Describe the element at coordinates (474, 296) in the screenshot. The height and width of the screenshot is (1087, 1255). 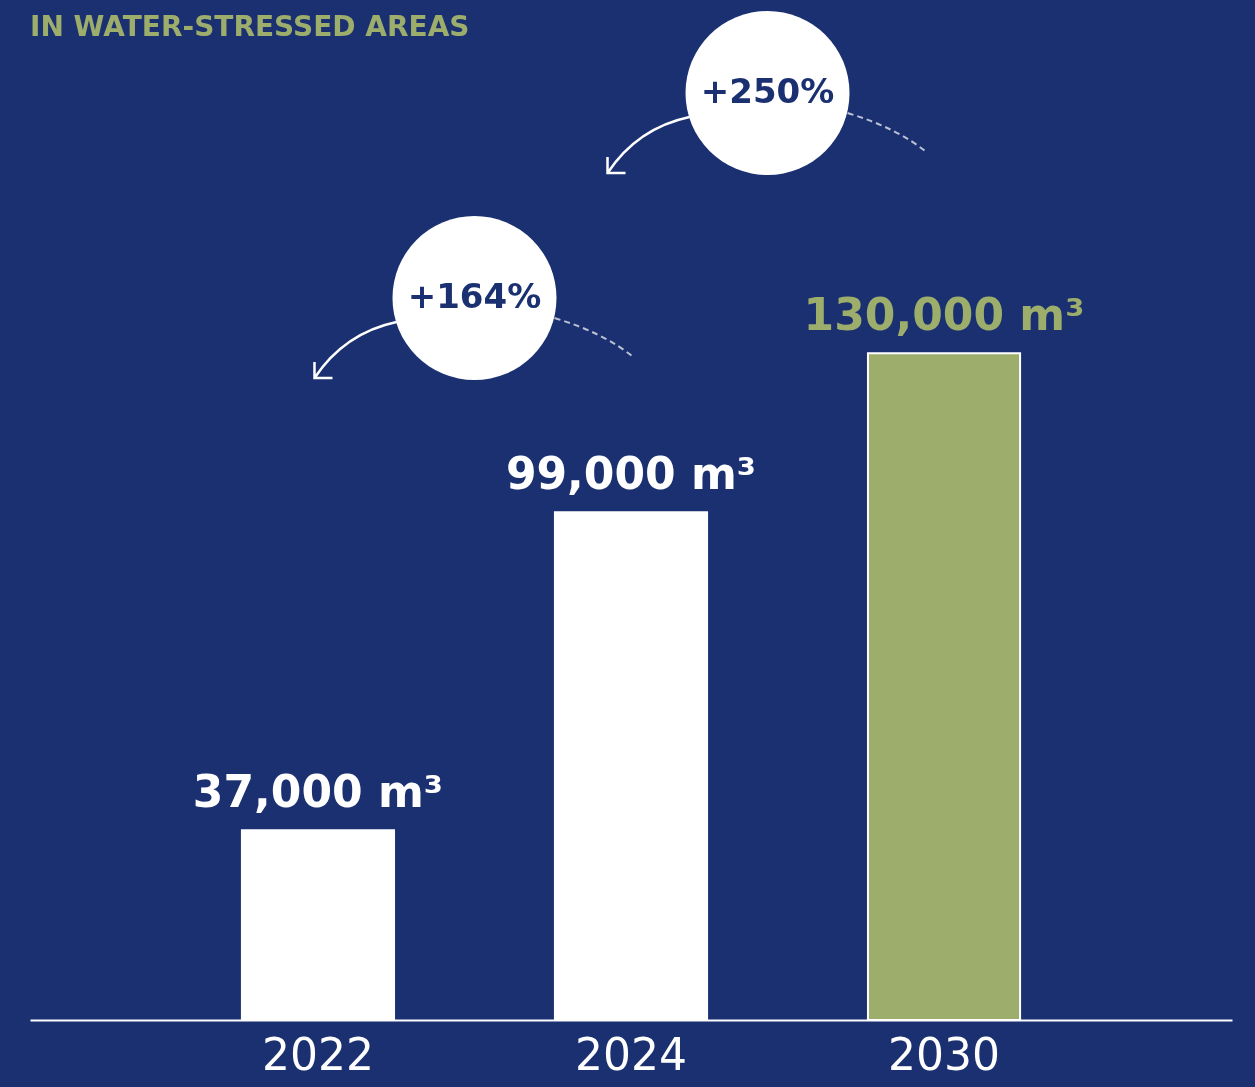
I see `text: +164%` at that location.